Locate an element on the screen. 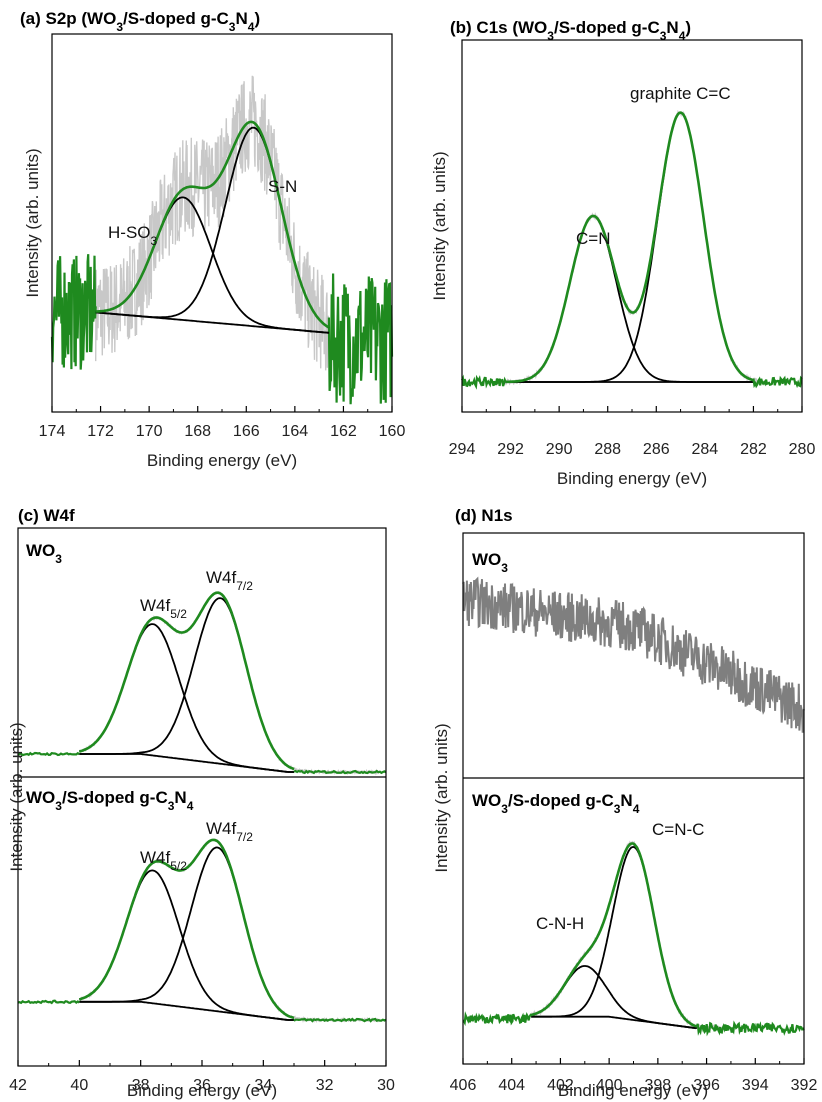  plot-d-bottom-data is located at coordinates (633, 938).